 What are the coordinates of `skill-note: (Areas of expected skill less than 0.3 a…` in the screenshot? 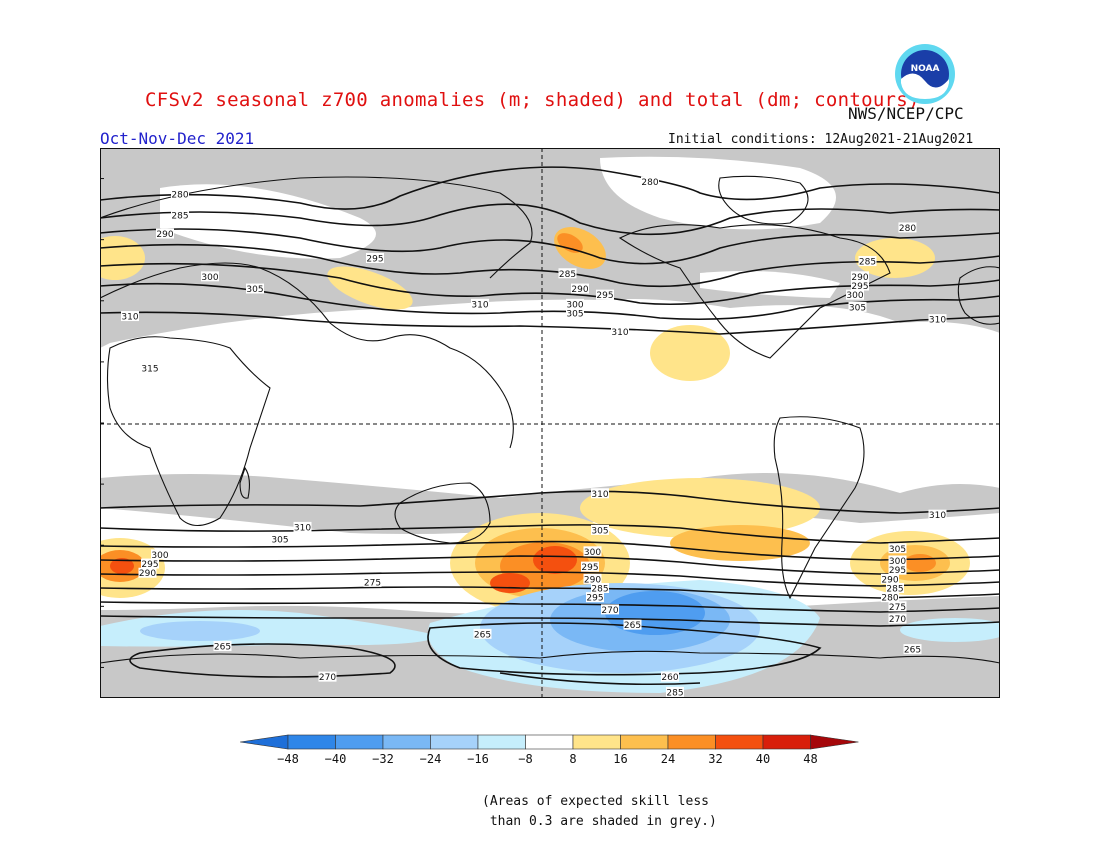 It's located at (599, 811).